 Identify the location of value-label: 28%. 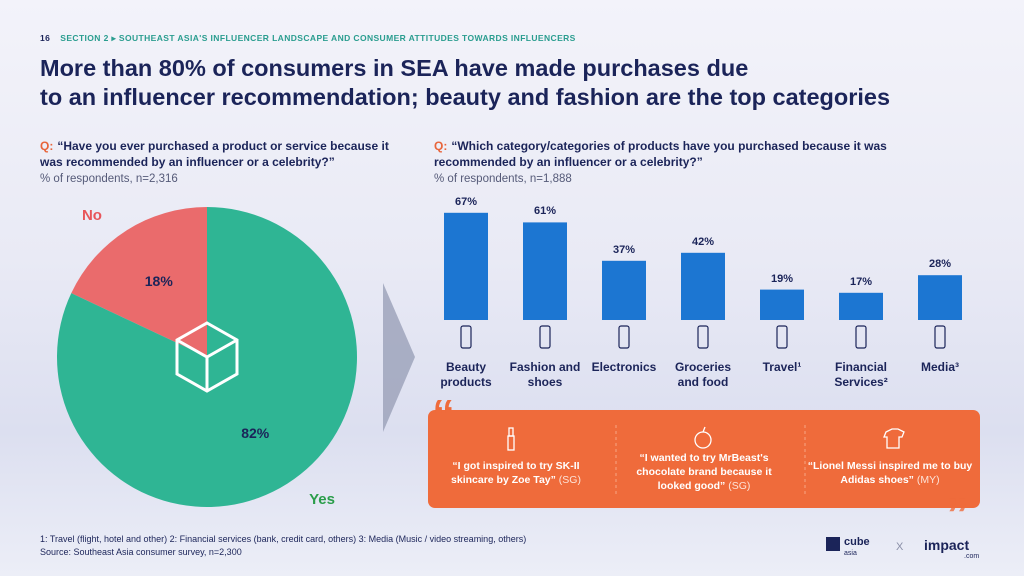
(940, 264).